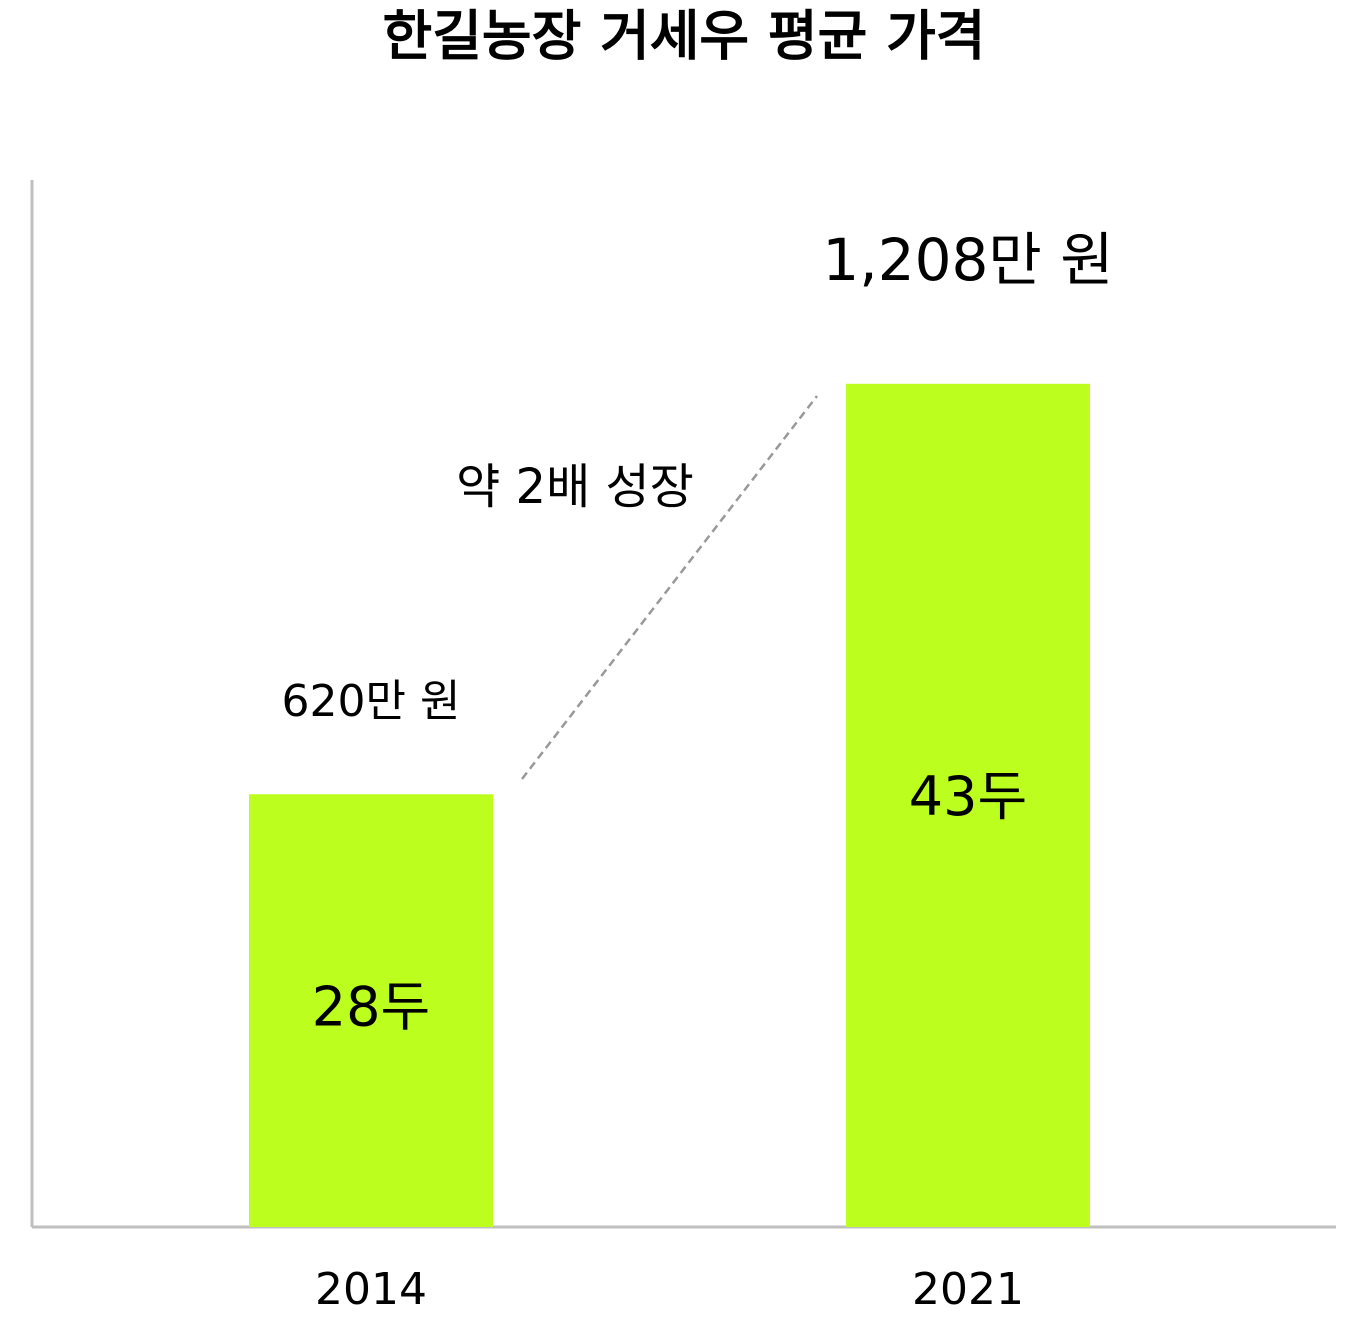 This screenshot has height=1322, width=1368. What do you see at coordinates (371, 1289) in the screenshot?
I see `x-tick-label: 2014` at bounding box center [371, 1289].